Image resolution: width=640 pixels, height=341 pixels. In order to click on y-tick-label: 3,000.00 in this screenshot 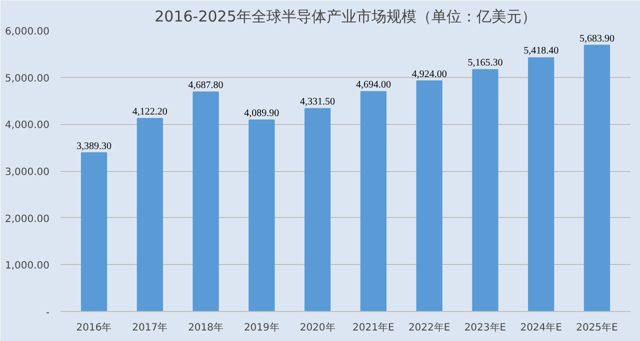, I will do `click(27, 172)`.